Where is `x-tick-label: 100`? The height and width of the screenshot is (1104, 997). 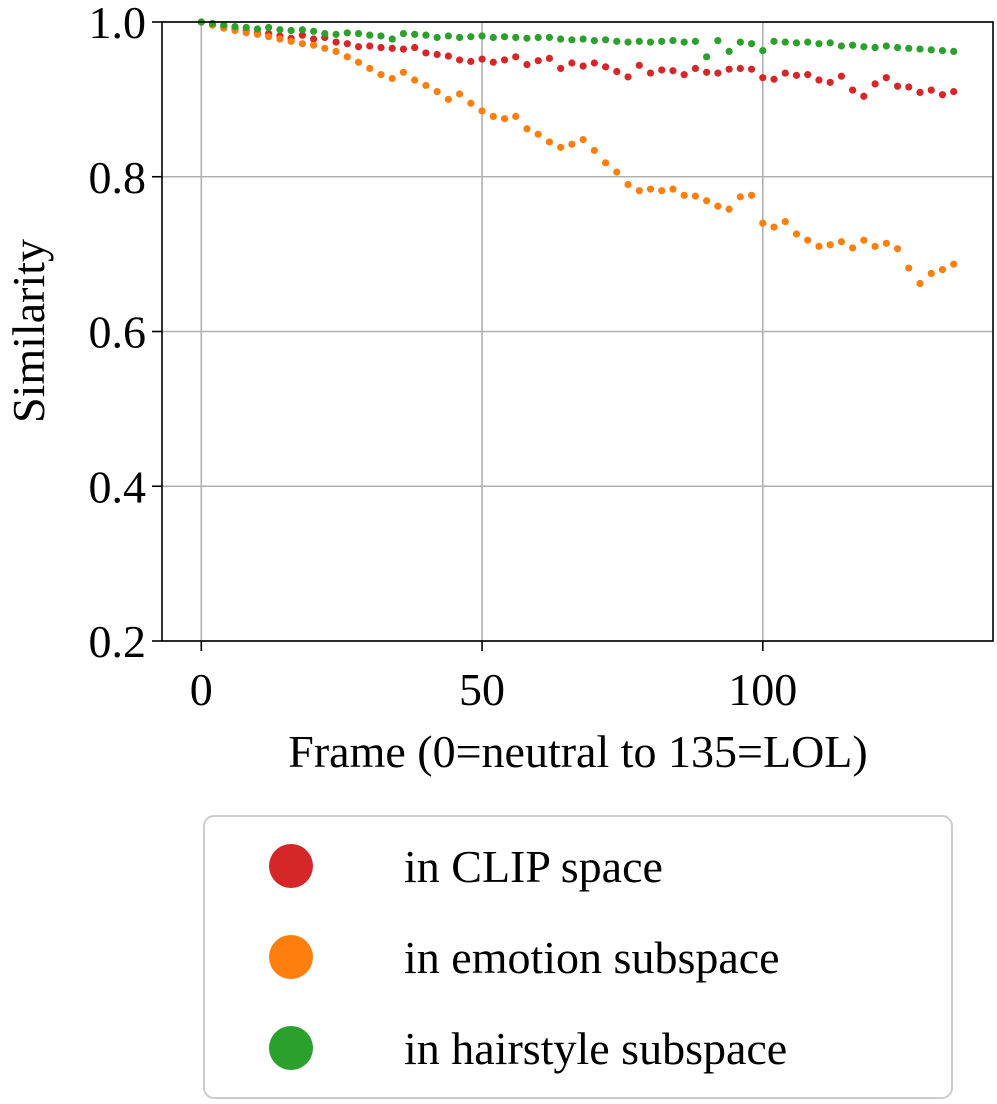 x-tick-label: 100 is located at coordinates (762, 689).